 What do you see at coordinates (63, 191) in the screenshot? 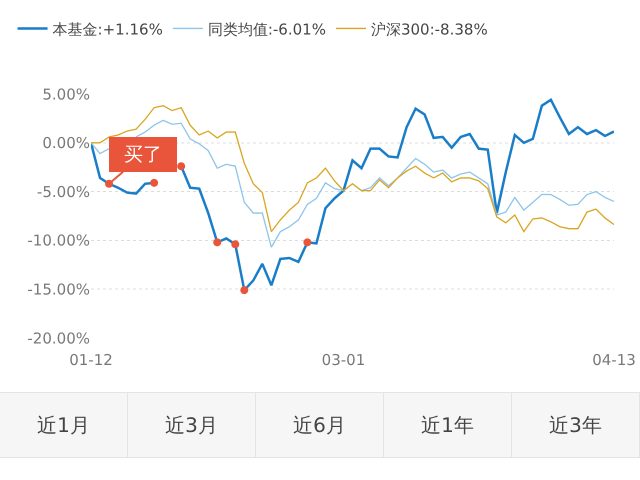
I see `y-tick-label: -5.00%` at bounding box center [63, 191].